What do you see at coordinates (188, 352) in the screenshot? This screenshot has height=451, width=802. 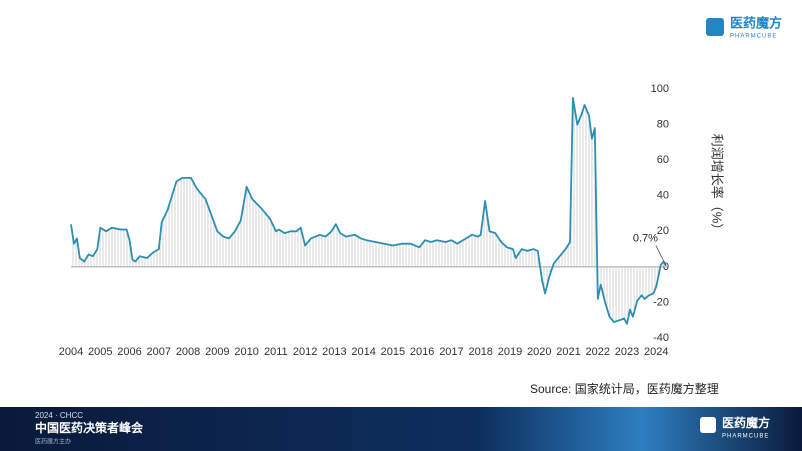 I see `x-tick-label: 2008` at bounding box center [188, 352].